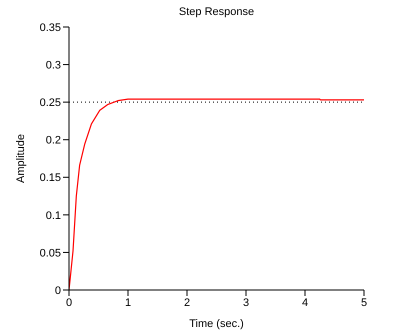 The height and width of the screenshot is (331, 404). What do you see at coordinates (57, 290) in the screenshot?
I see `y-tick-label: 0` at bounding box center [57, 290].